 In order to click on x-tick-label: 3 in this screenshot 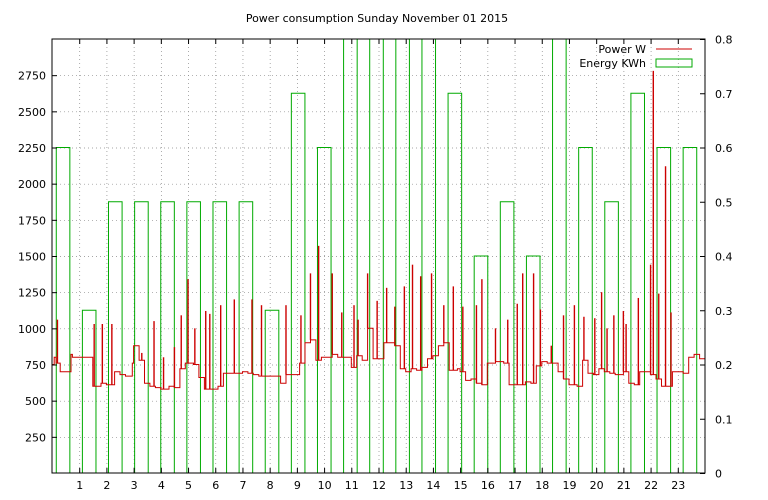, I will do `click(134, 485)`.